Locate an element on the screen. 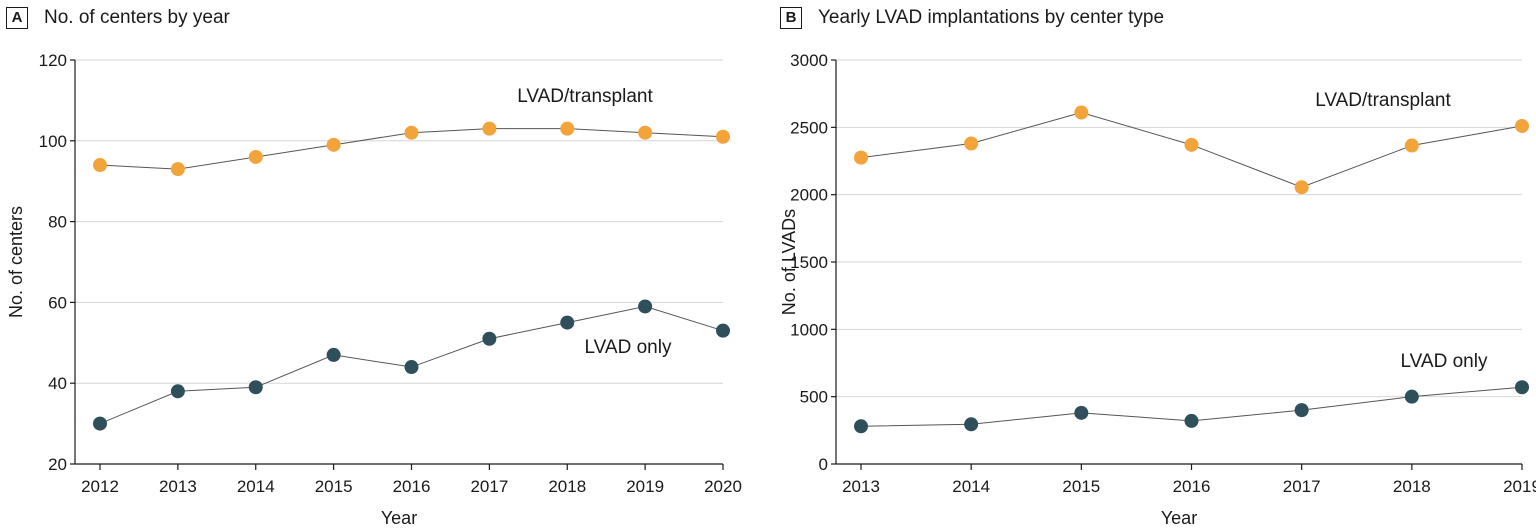 The image size is (1536, 529). b-point-lvad-transplant-2019 is located at coordinates (1522, 125).